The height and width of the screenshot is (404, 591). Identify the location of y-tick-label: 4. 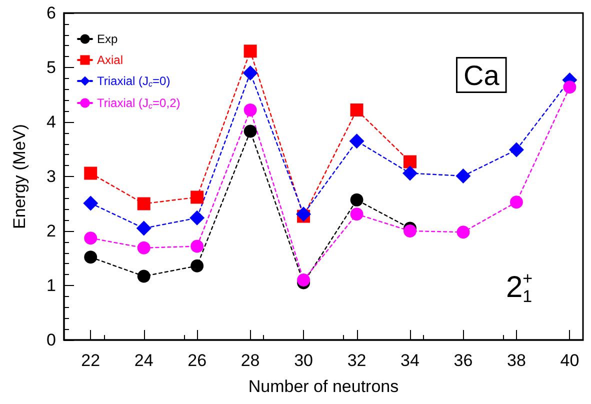
(51, 122).